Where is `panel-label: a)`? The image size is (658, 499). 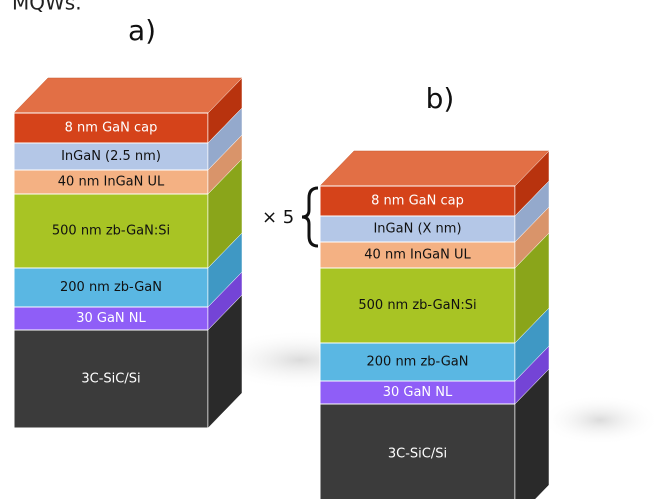 panel-label: a) is located at coordinates (142, 30).